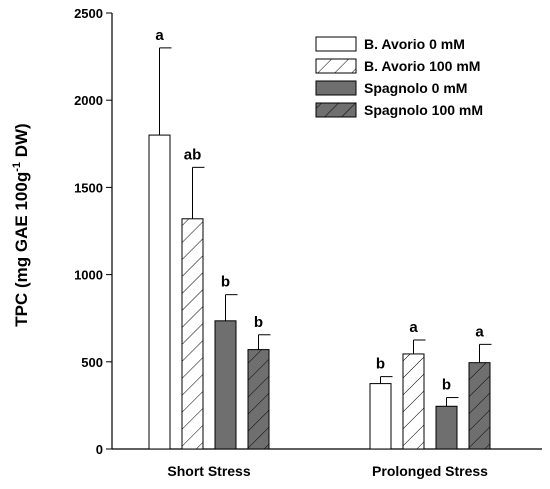 This screenshot has height=489, width=550. I want to click on legend-label: B. Avorio 0 mM, so click(414, 44).